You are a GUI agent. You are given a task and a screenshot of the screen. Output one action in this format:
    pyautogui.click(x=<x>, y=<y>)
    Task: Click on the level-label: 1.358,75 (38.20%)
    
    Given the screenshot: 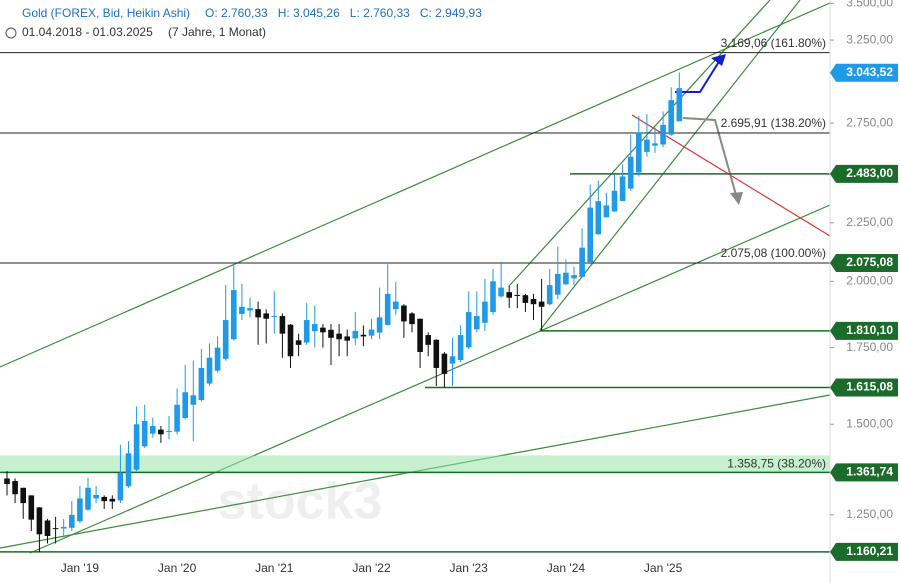 What is the action you would take?
    pyautogui.click(x=776, y=464)
    